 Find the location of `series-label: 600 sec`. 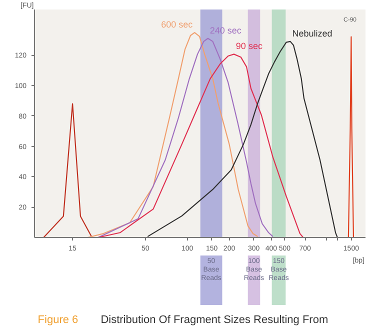

series-label: 600 sec is located at coordinates (177, 25).